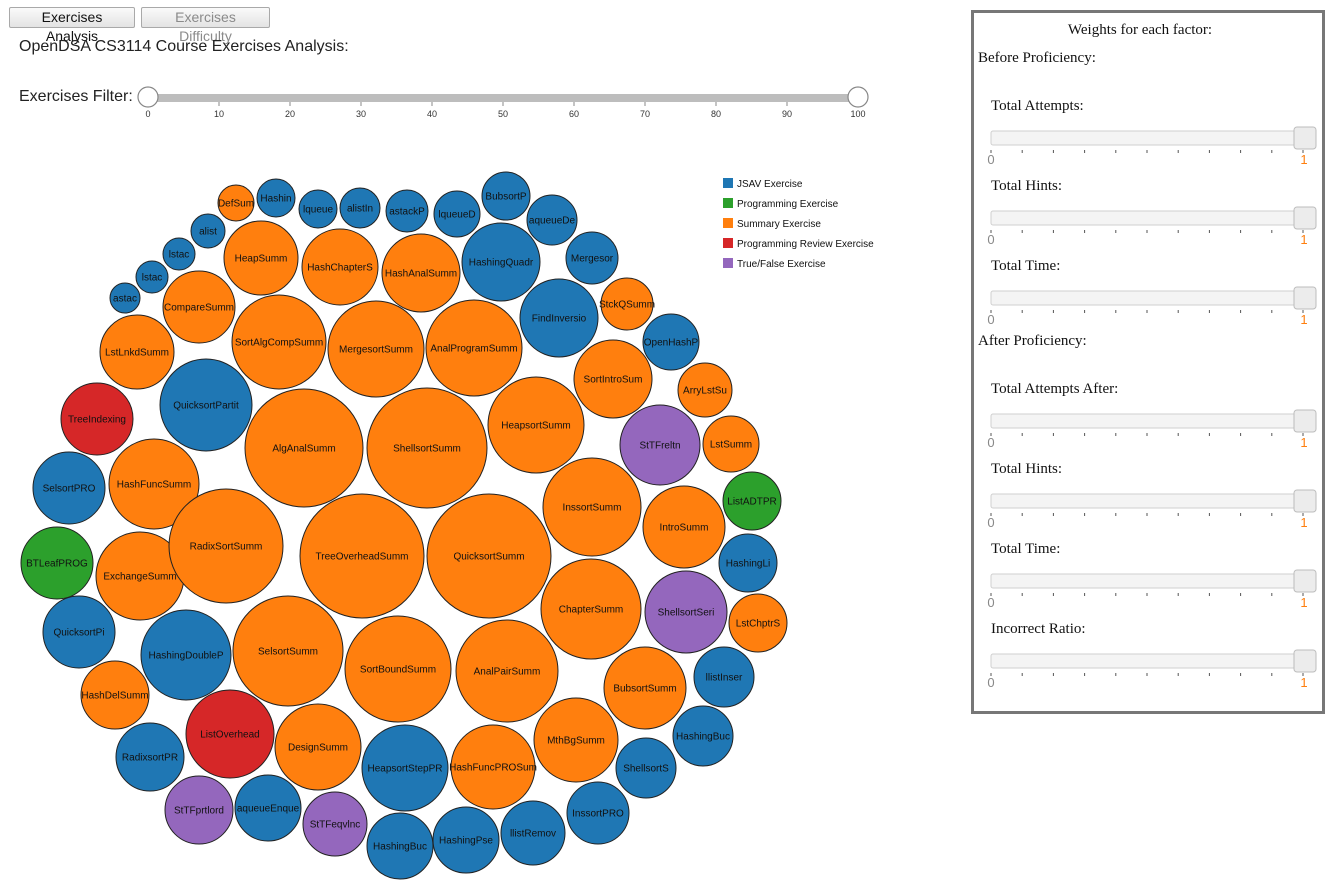 This screenshot has width=1336, height=886. What do you see at coordinates (152, 277) in the screenshot?
I see `exercise-bubble: lstac` at bounding box center [152, 277].